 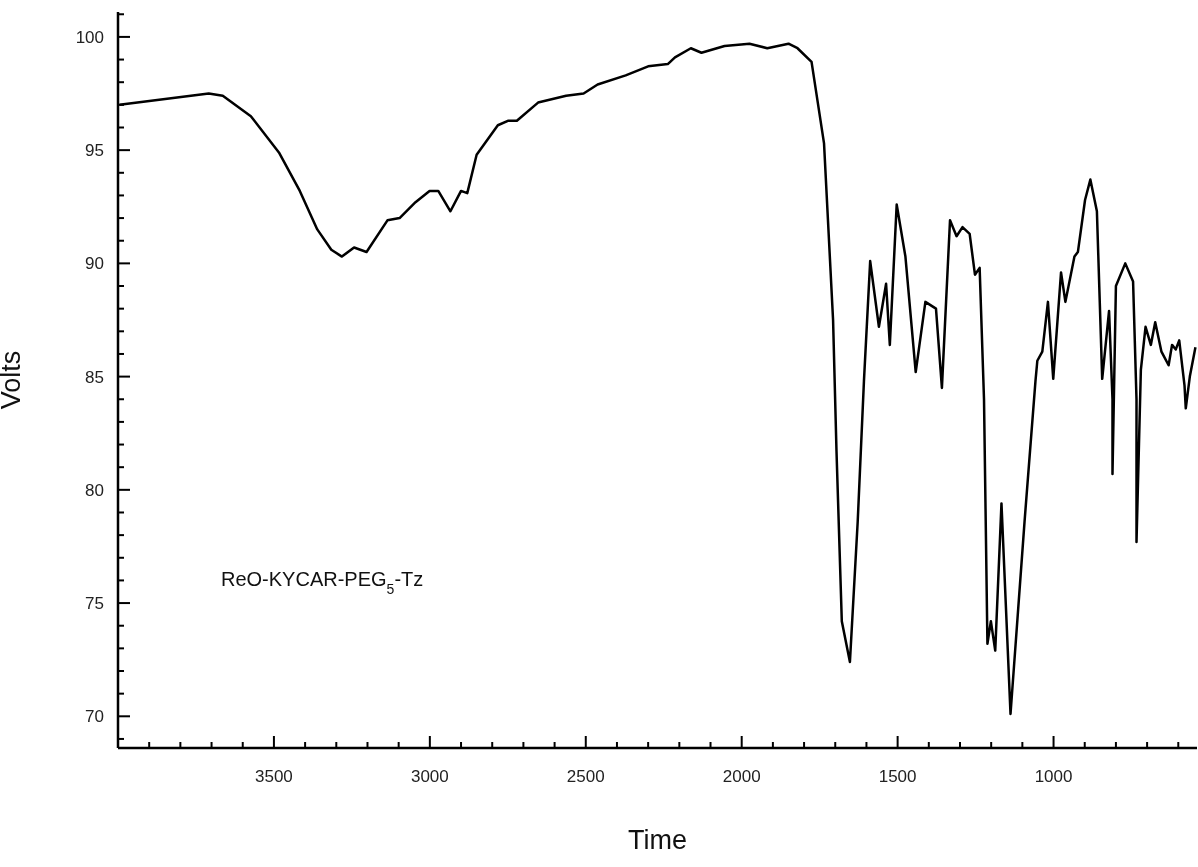 I want to click on x-tick-label: 2500, so click(x=585, y=776).